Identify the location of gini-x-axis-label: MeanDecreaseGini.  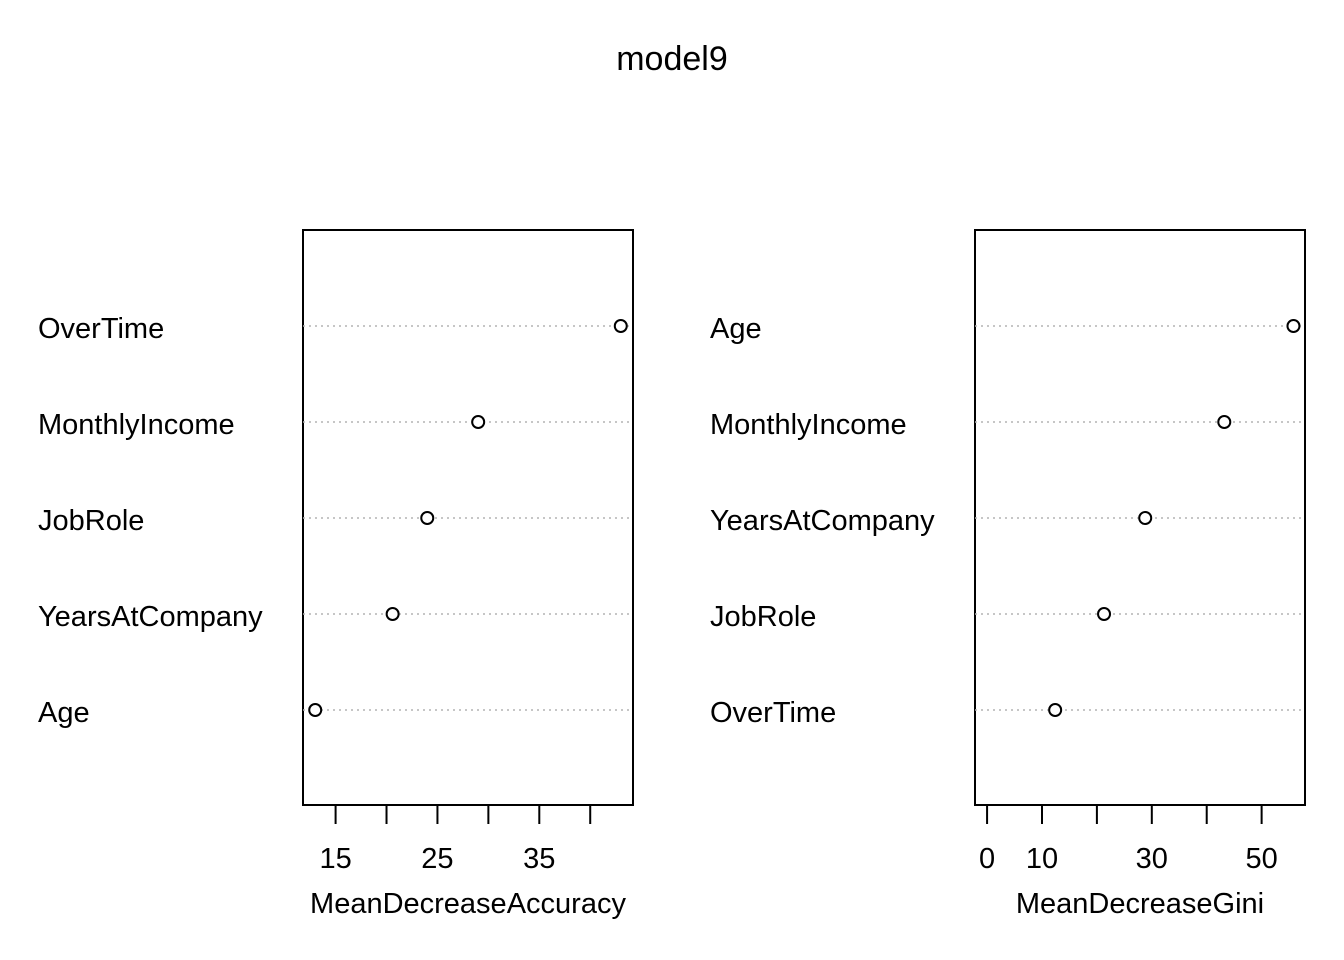
(1140, 904).